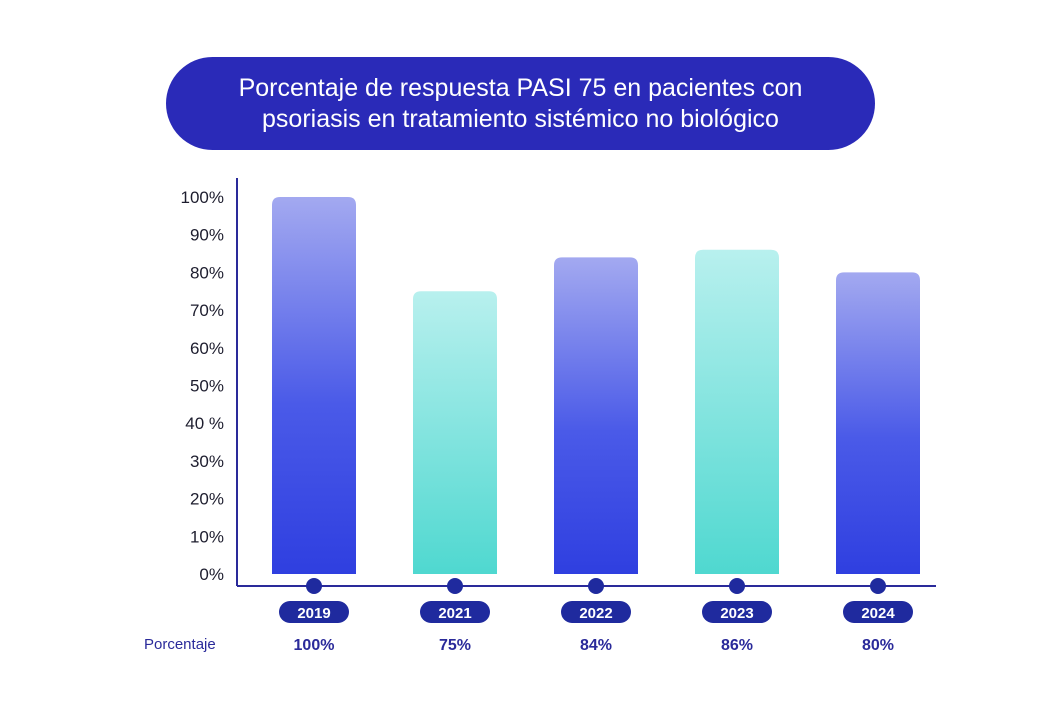 This screenshot has height=708, width=1042. What do you see at coordinates (737, 645) in the screenshot?
I see `data-label: 86%` at bounding box center [737, 645].